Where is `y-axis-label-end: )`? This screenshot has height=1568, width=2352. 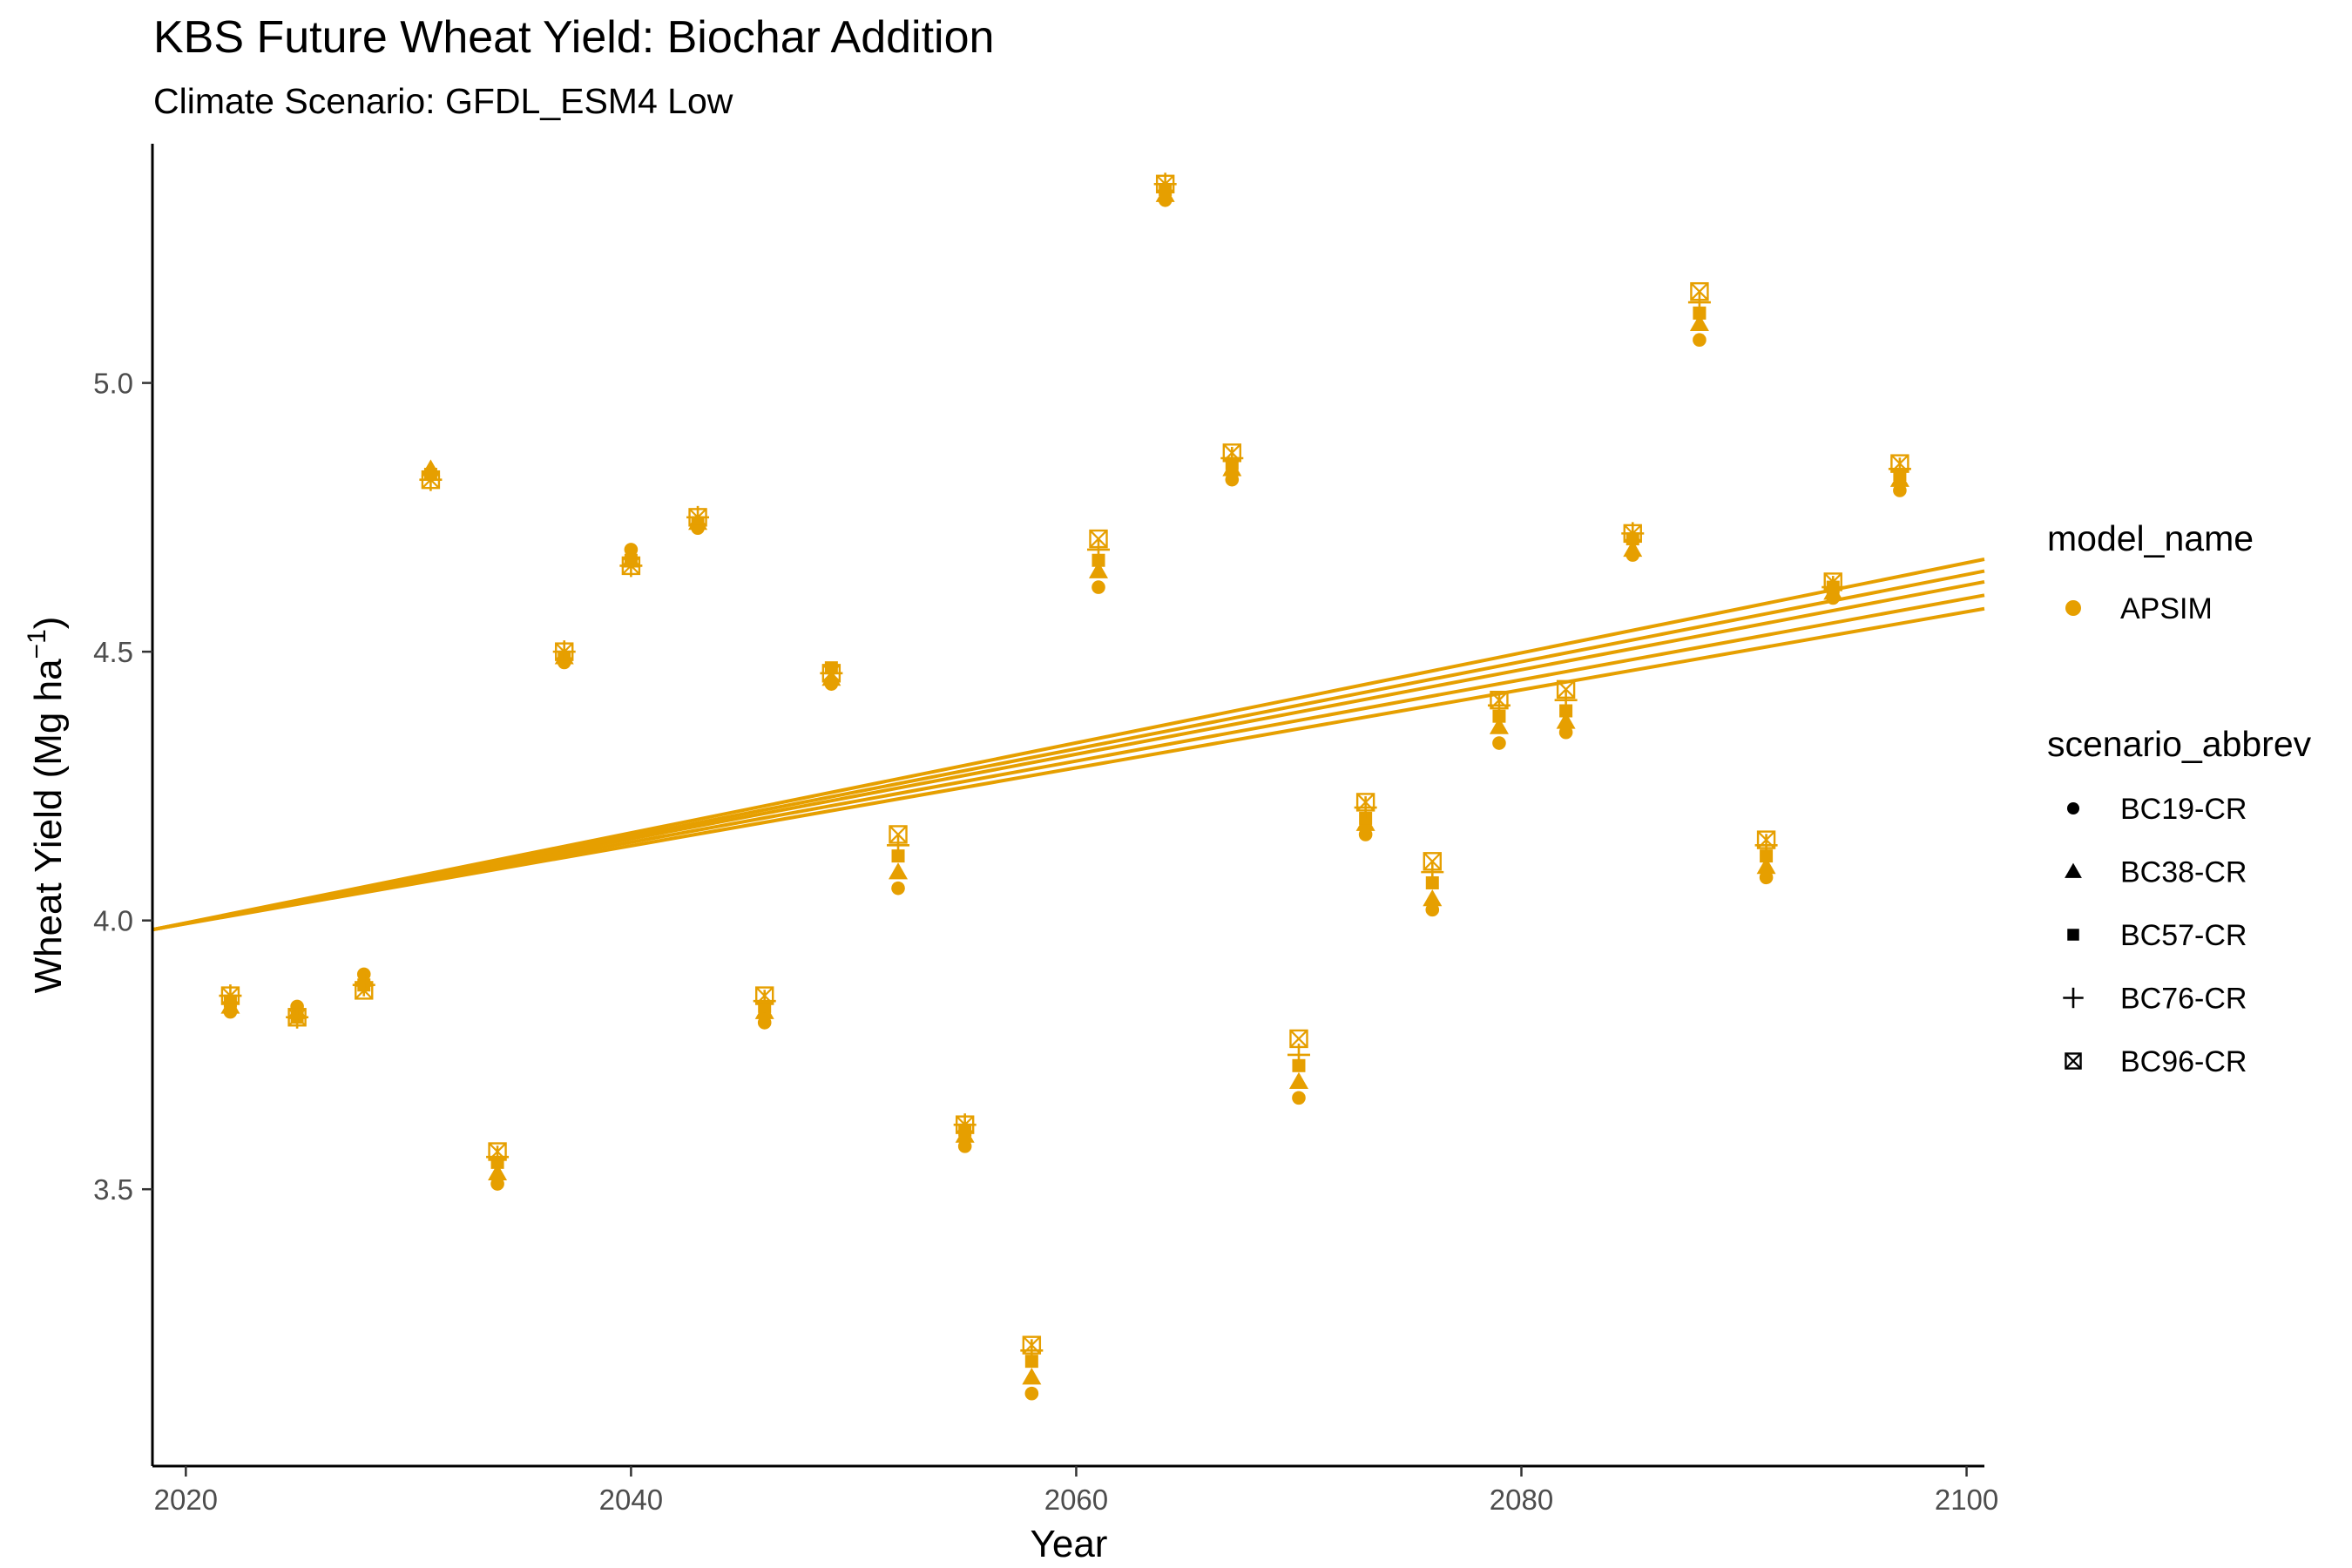
y-axis-label-end: ) is located at coordinates (48, 623).